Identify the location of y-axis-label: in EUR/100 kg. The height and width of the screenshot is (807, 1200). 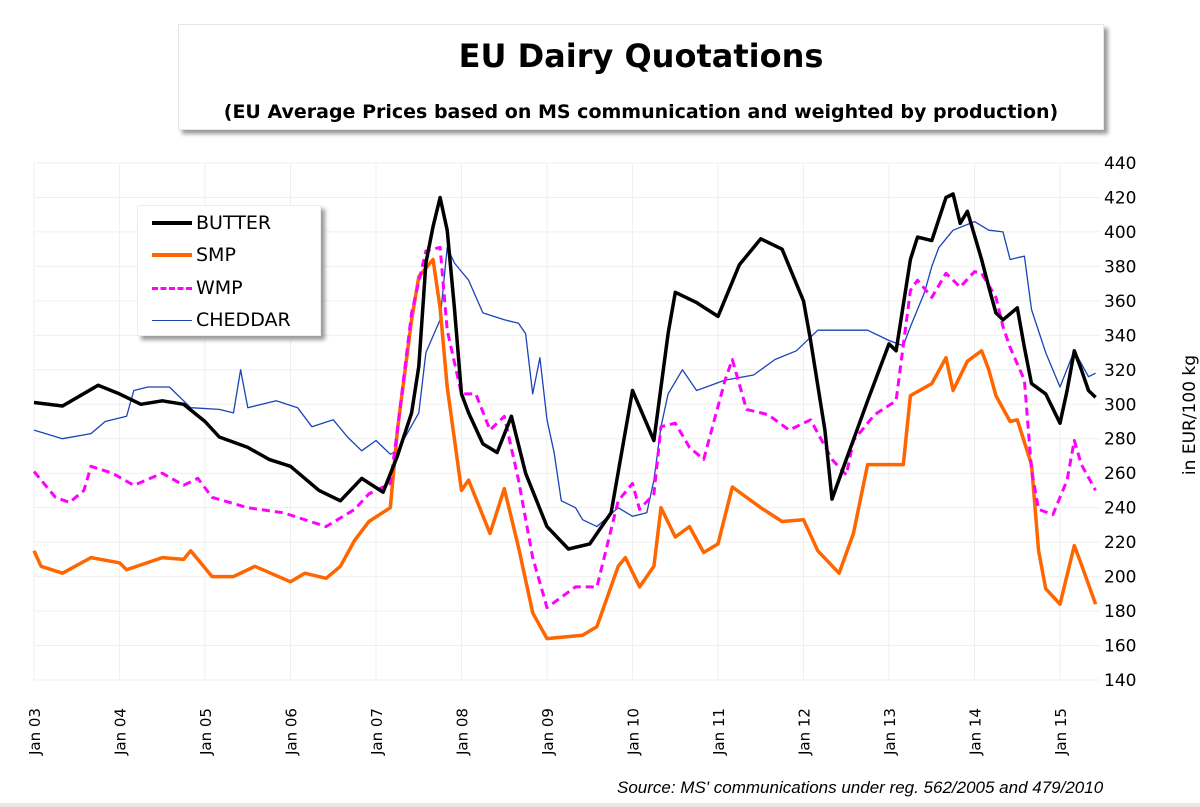
(1190, 415).